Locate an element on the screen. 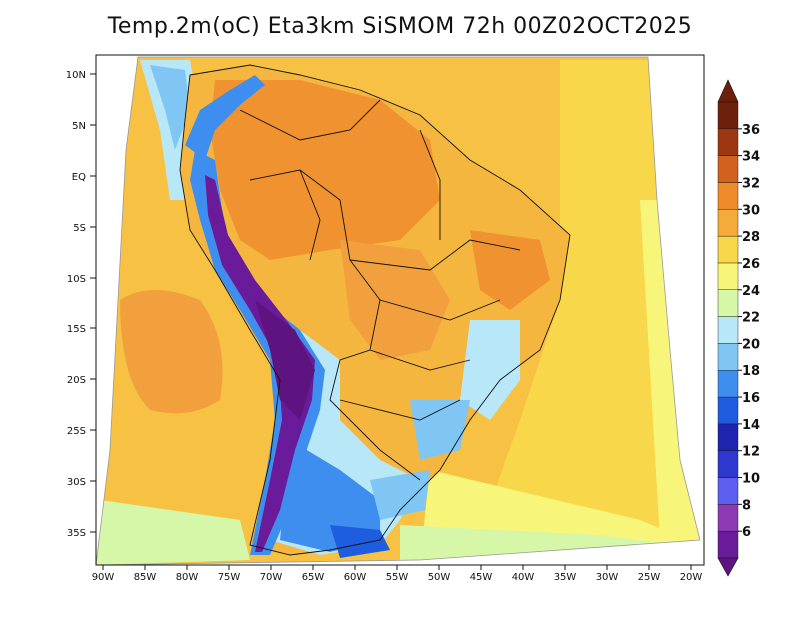 The width and height of the screenshot is (800, 618). colorbar-tick-label: 32 is located at coordinates (751, 183).